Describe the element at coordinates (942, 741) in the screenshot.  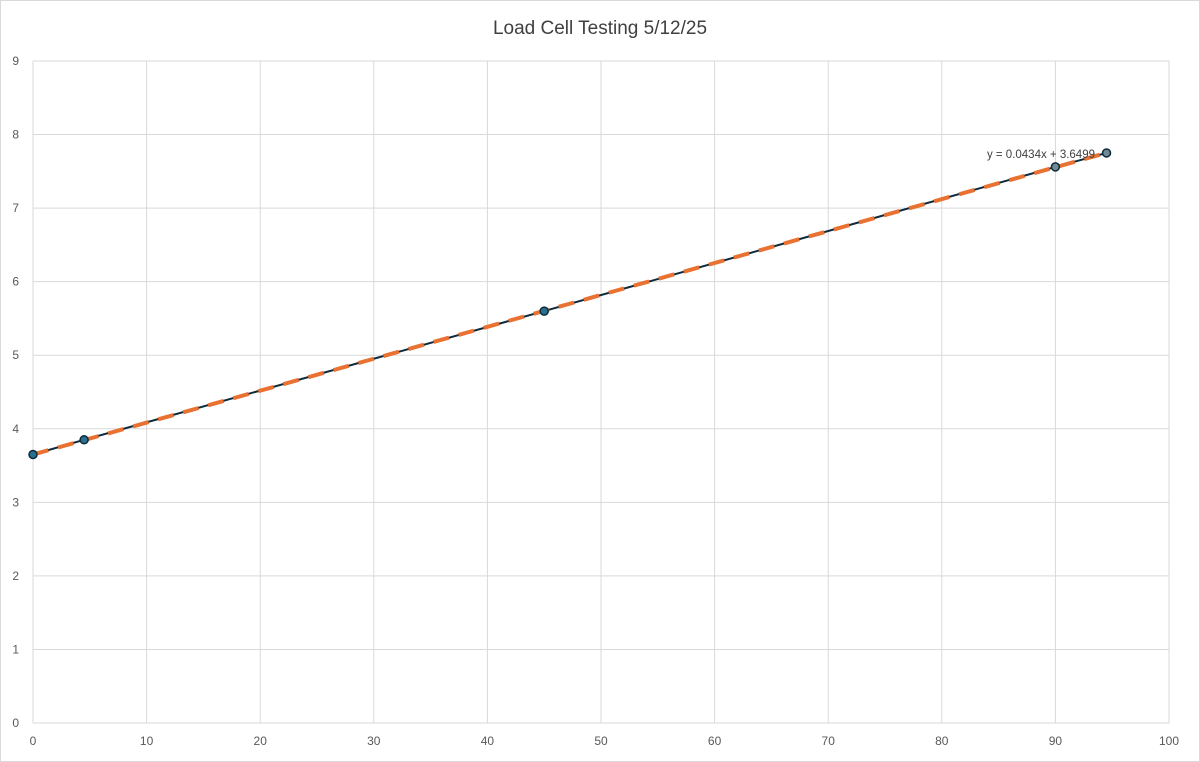
I see `x-tick-label: 80` at that location.